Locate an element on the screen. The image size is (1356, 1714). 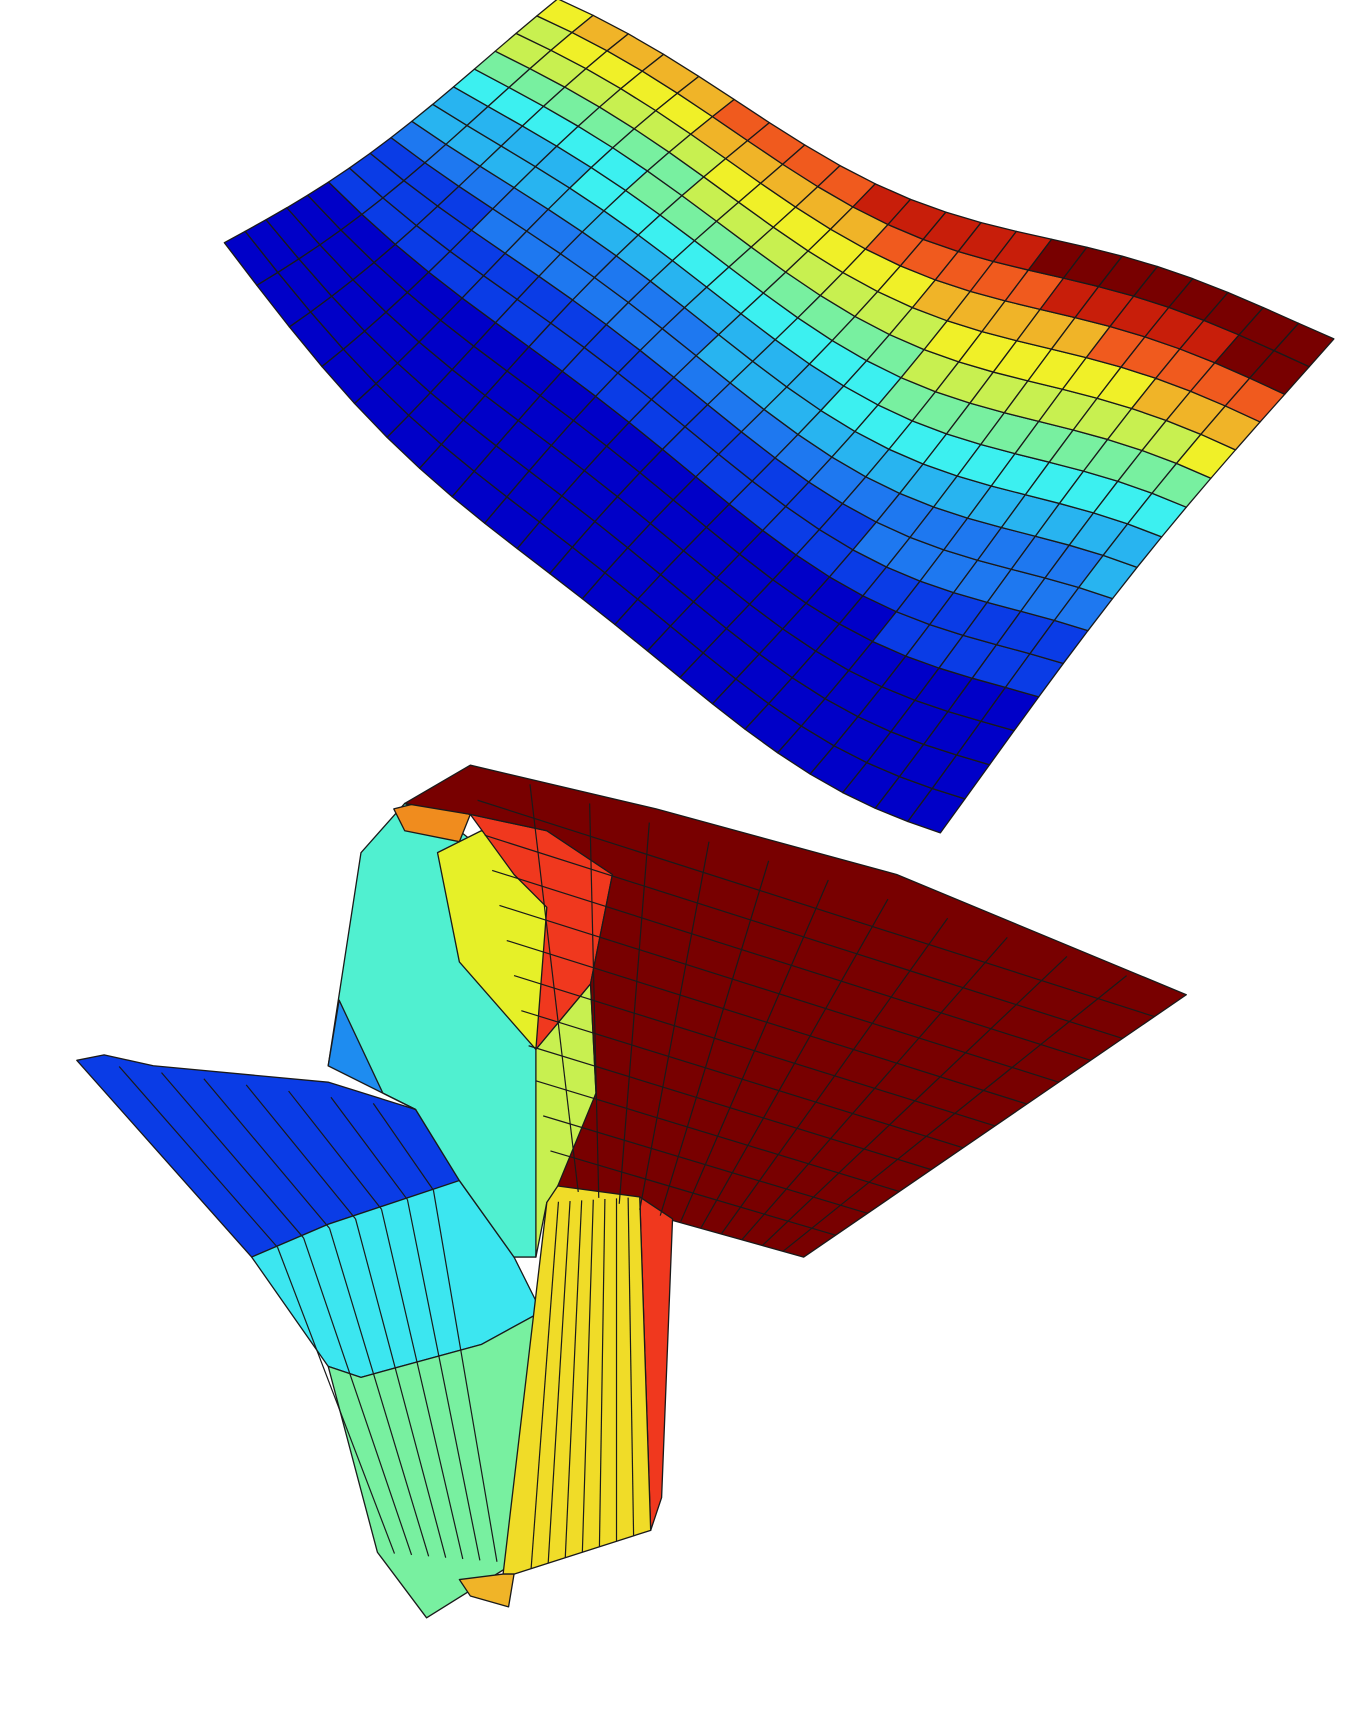
blue-face is located at coordinates (372, 1055).